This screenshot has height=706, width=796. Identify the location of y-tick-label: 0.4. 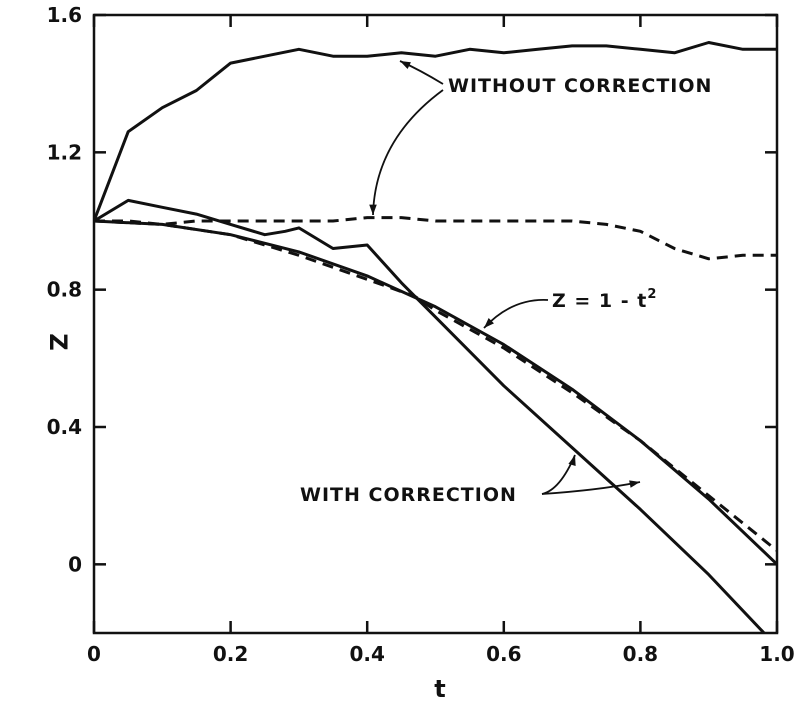
(64, 427).